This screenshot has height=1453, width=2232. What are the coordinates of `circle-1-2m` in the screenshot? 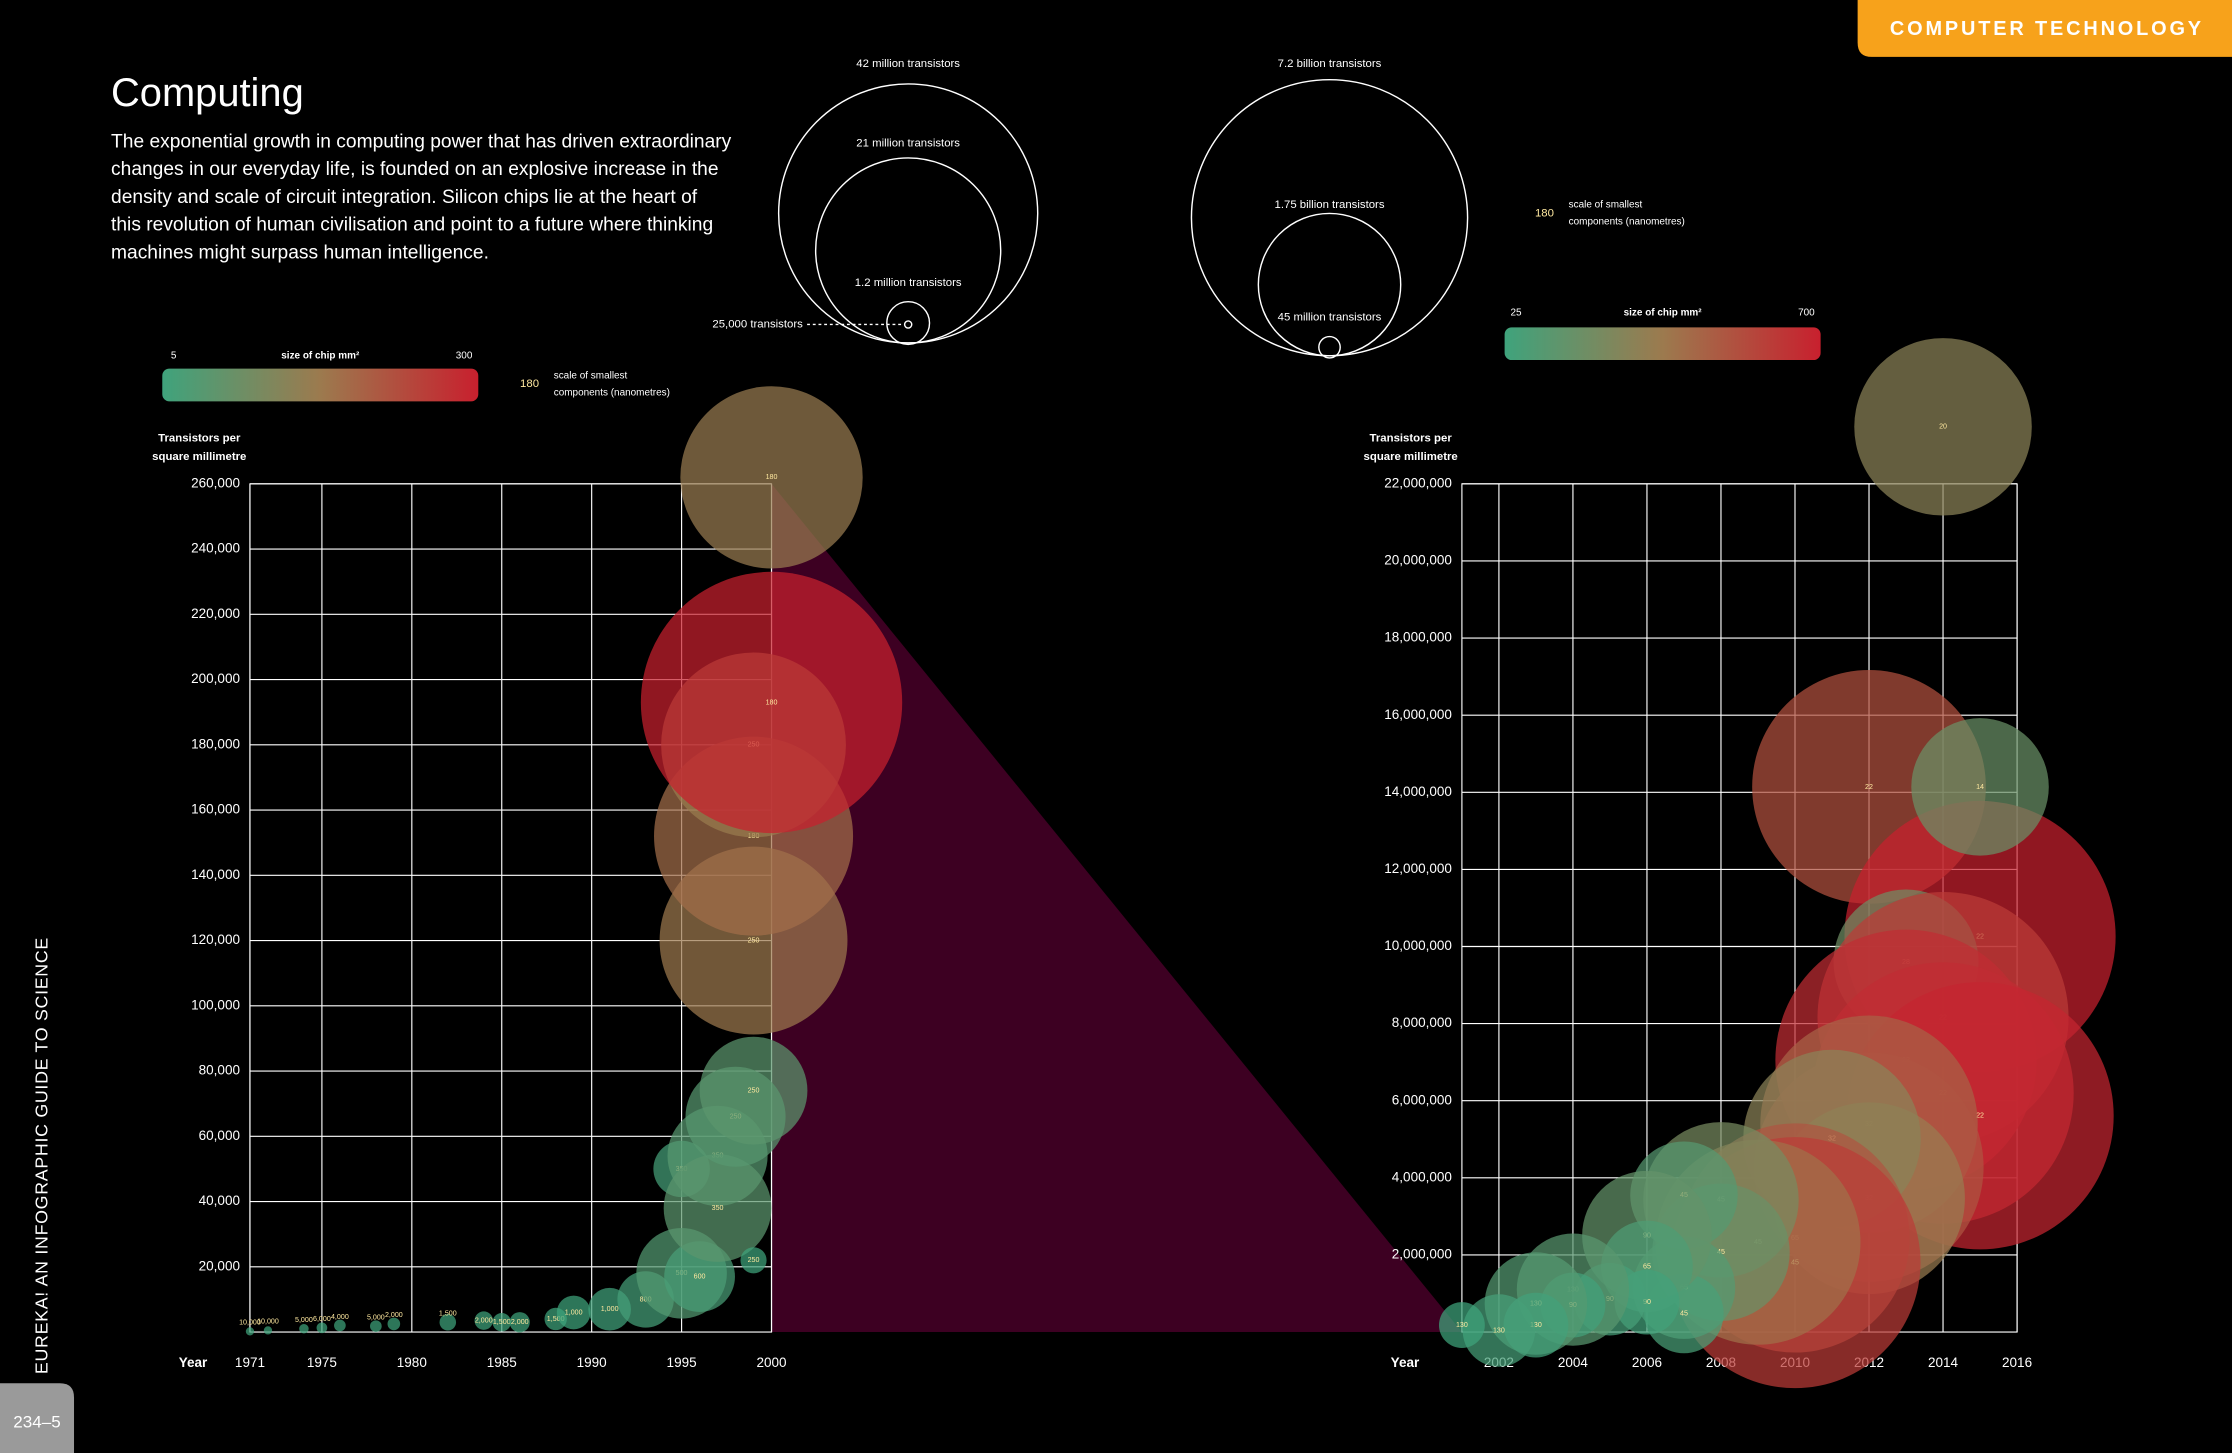 It's located at (908, 323).